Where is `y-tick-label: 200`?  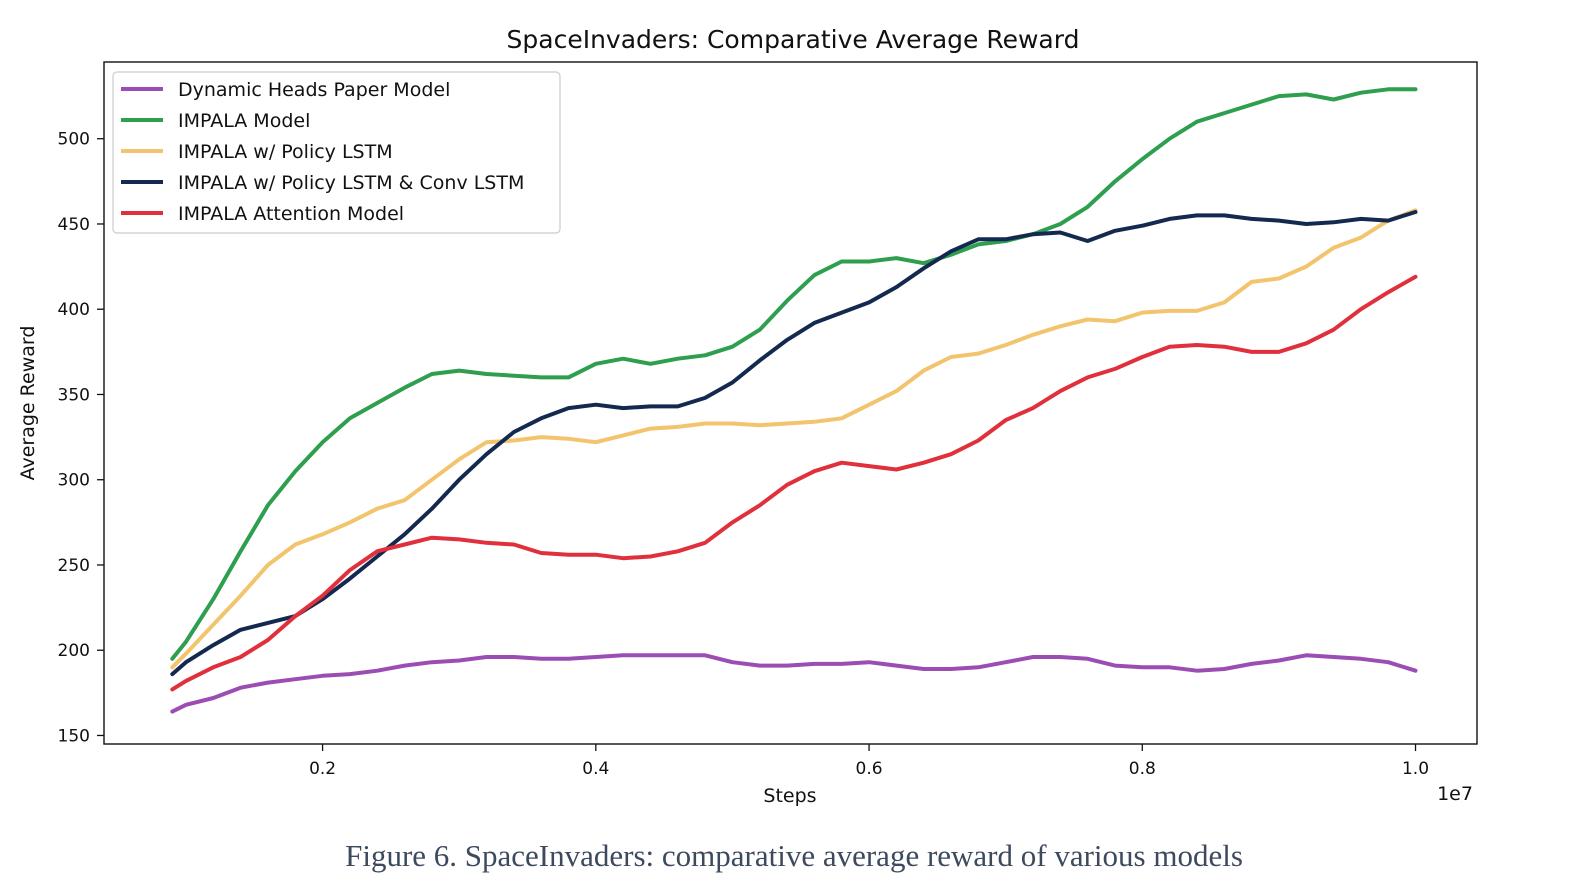 y-tick-label: 200 is located at coordinates (74, 651).